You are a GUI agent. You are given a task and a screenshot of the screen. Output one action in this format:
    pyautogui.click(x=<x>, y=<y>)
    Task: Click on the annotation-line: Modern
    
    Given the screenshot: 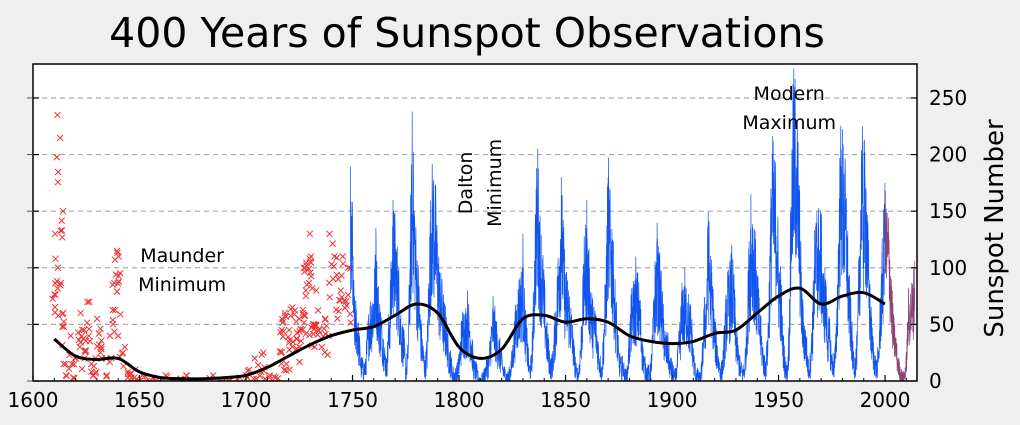 What is the action you would take?
    pyautogui.click(x=789, y=94)
    